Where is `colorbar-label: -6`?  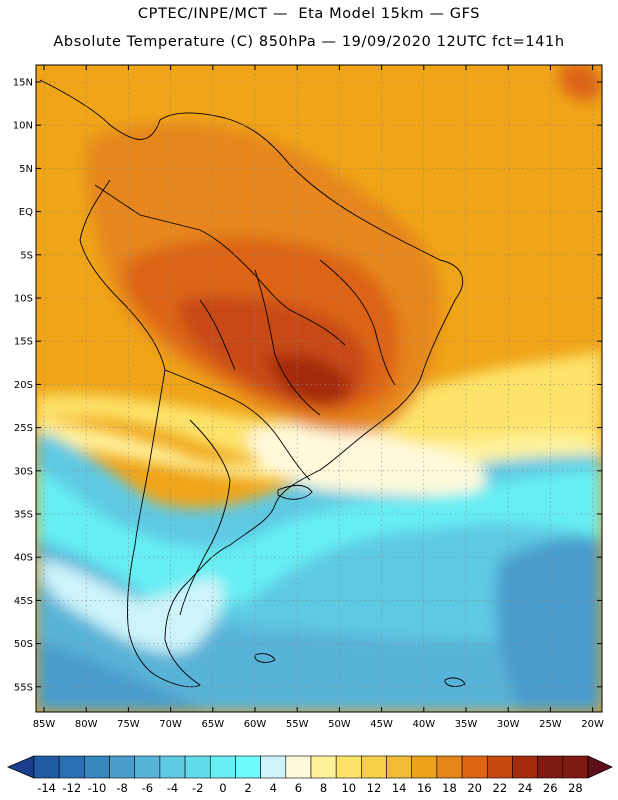
colorbar-label: -6 is located at coordinates (147, 788).